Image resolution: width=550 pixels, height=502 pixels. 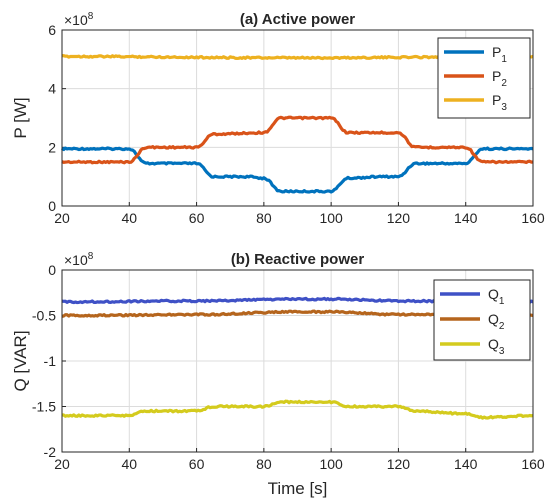 What do you see at coordinates (20, 117) in the screenshot?
I see `y-axis-label: P [W]` at bounding box center [20, 117].